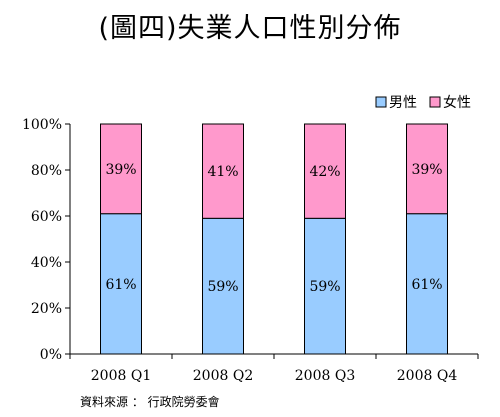  I want to click on legend-swatch-female, so click(435, 102).